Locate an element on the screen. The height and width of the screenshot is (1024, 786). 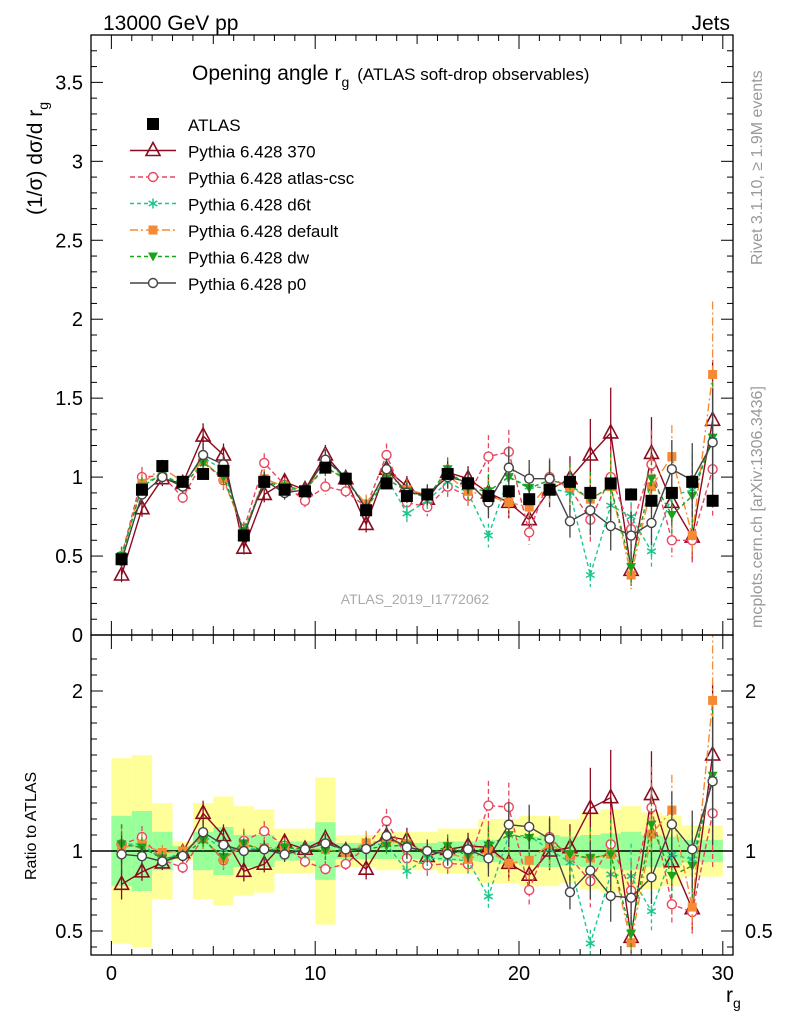
main-y-tick-label: 0 is located at coordinates (77, 636).